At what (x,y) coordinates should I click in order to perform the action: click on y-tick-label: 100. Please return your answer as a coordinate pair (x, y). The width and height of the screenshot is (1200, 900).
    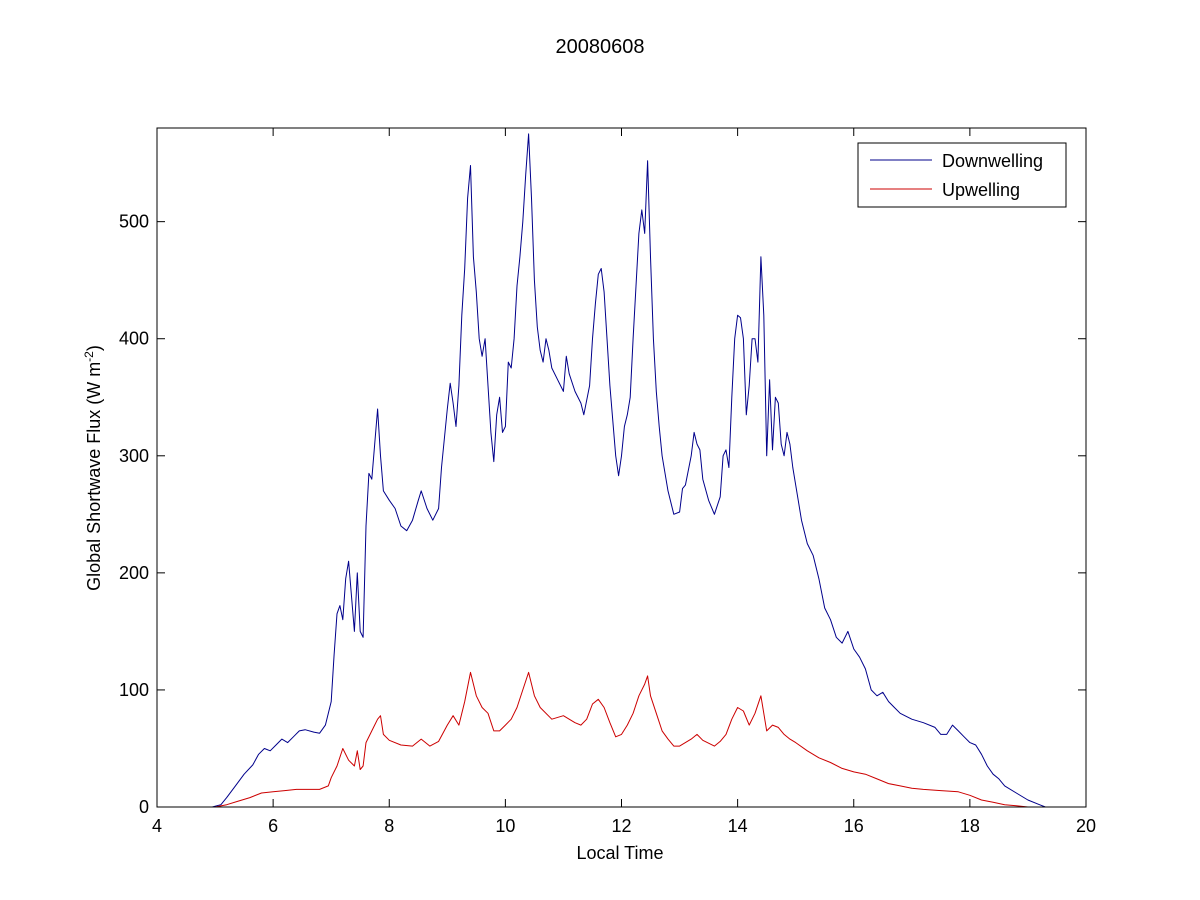
    Looking at the image, I should click on (134, 690).